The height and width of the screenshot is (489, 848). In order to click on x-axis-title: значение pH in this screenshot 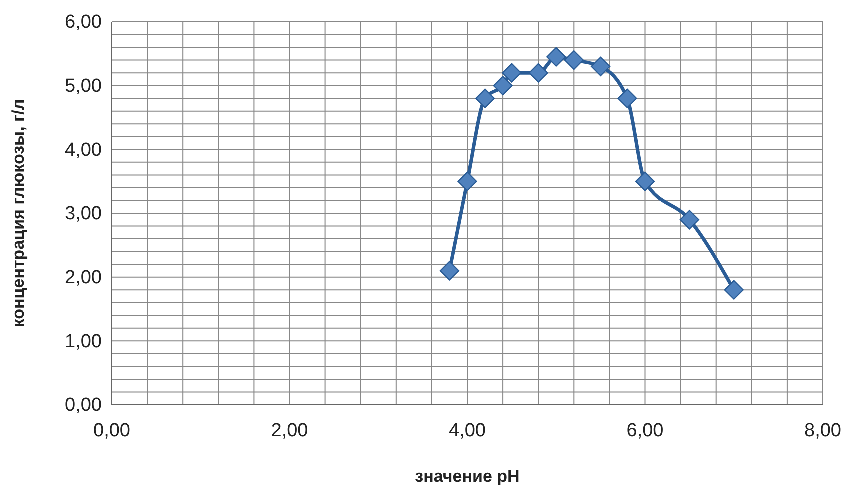, I will do `click(467, 476)`.